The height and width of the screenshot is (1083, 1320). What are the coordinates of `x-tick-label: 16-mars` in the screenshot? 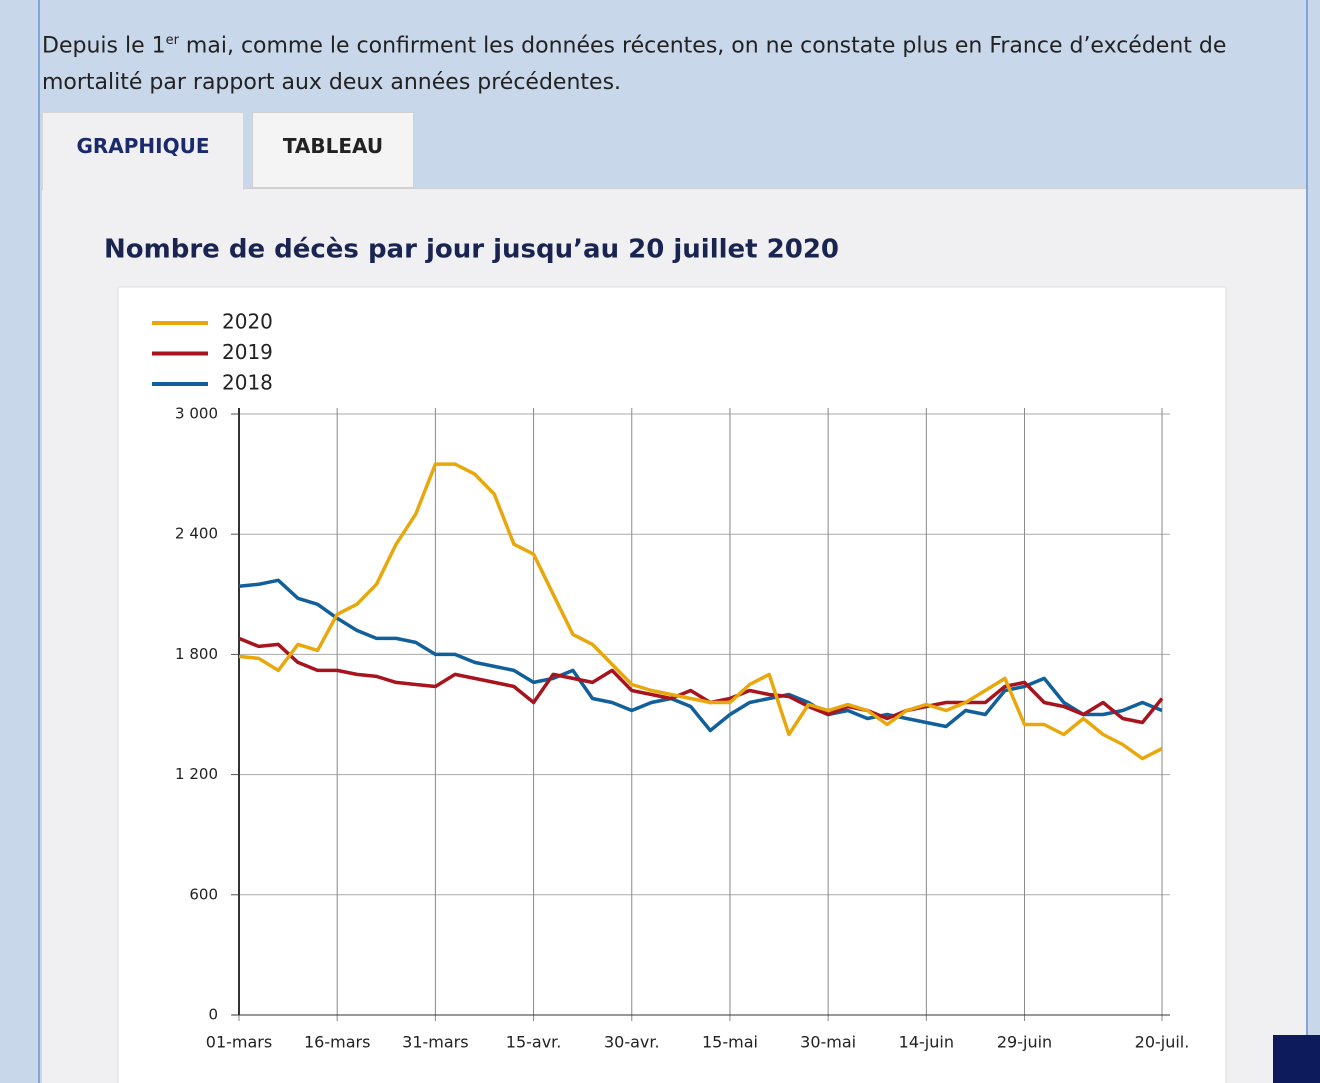 It's located at (337, 1042).